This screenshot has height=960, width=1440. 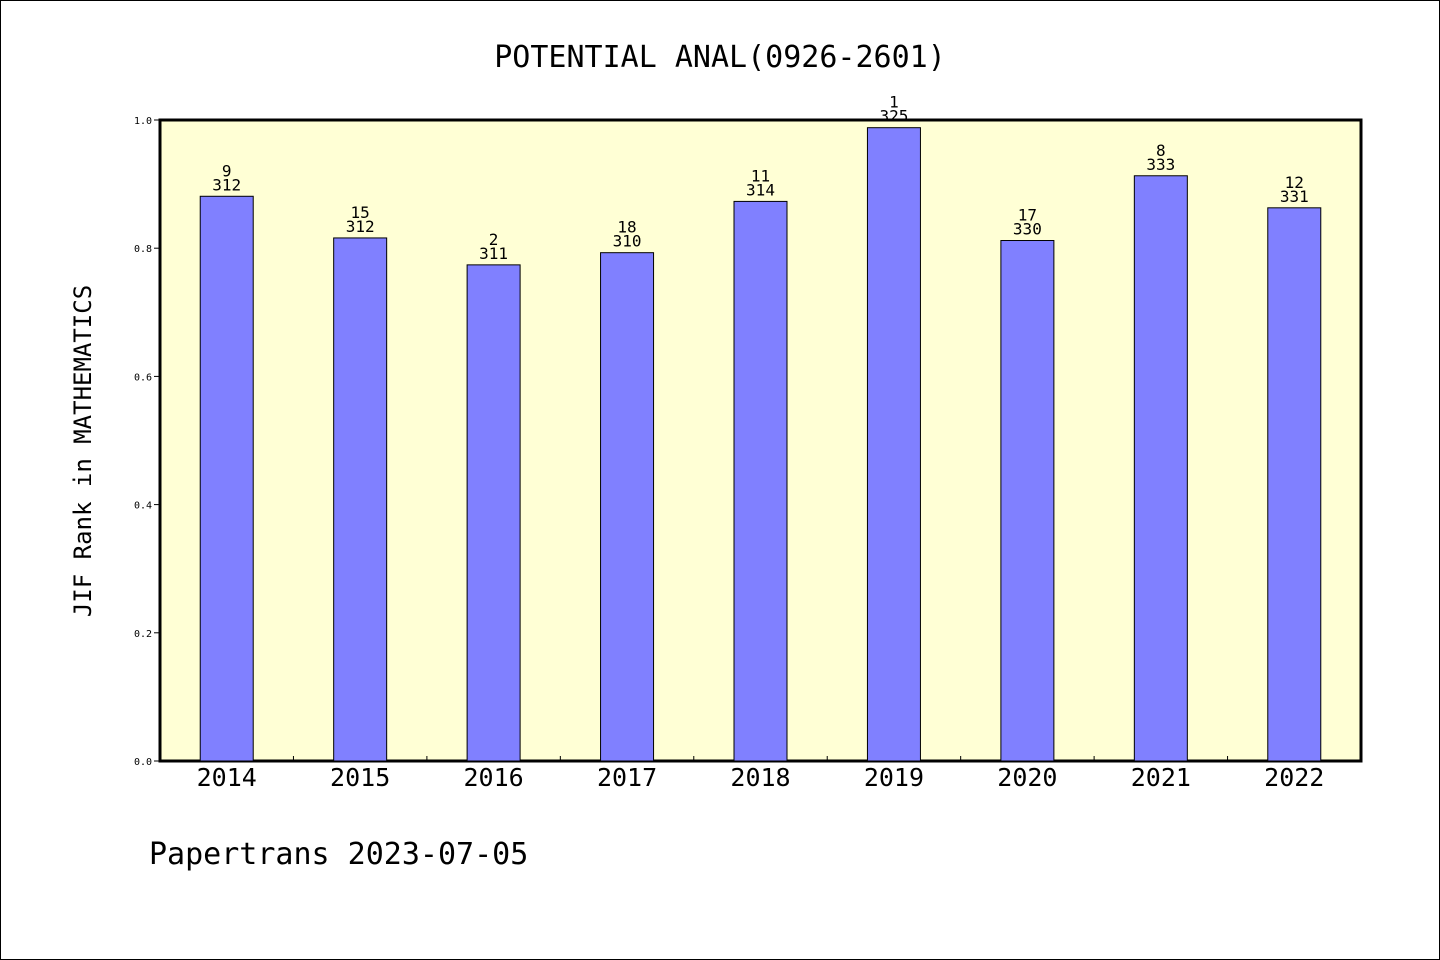 I want to click on bar-rank-label: 17, so click(x=1027, y=215).